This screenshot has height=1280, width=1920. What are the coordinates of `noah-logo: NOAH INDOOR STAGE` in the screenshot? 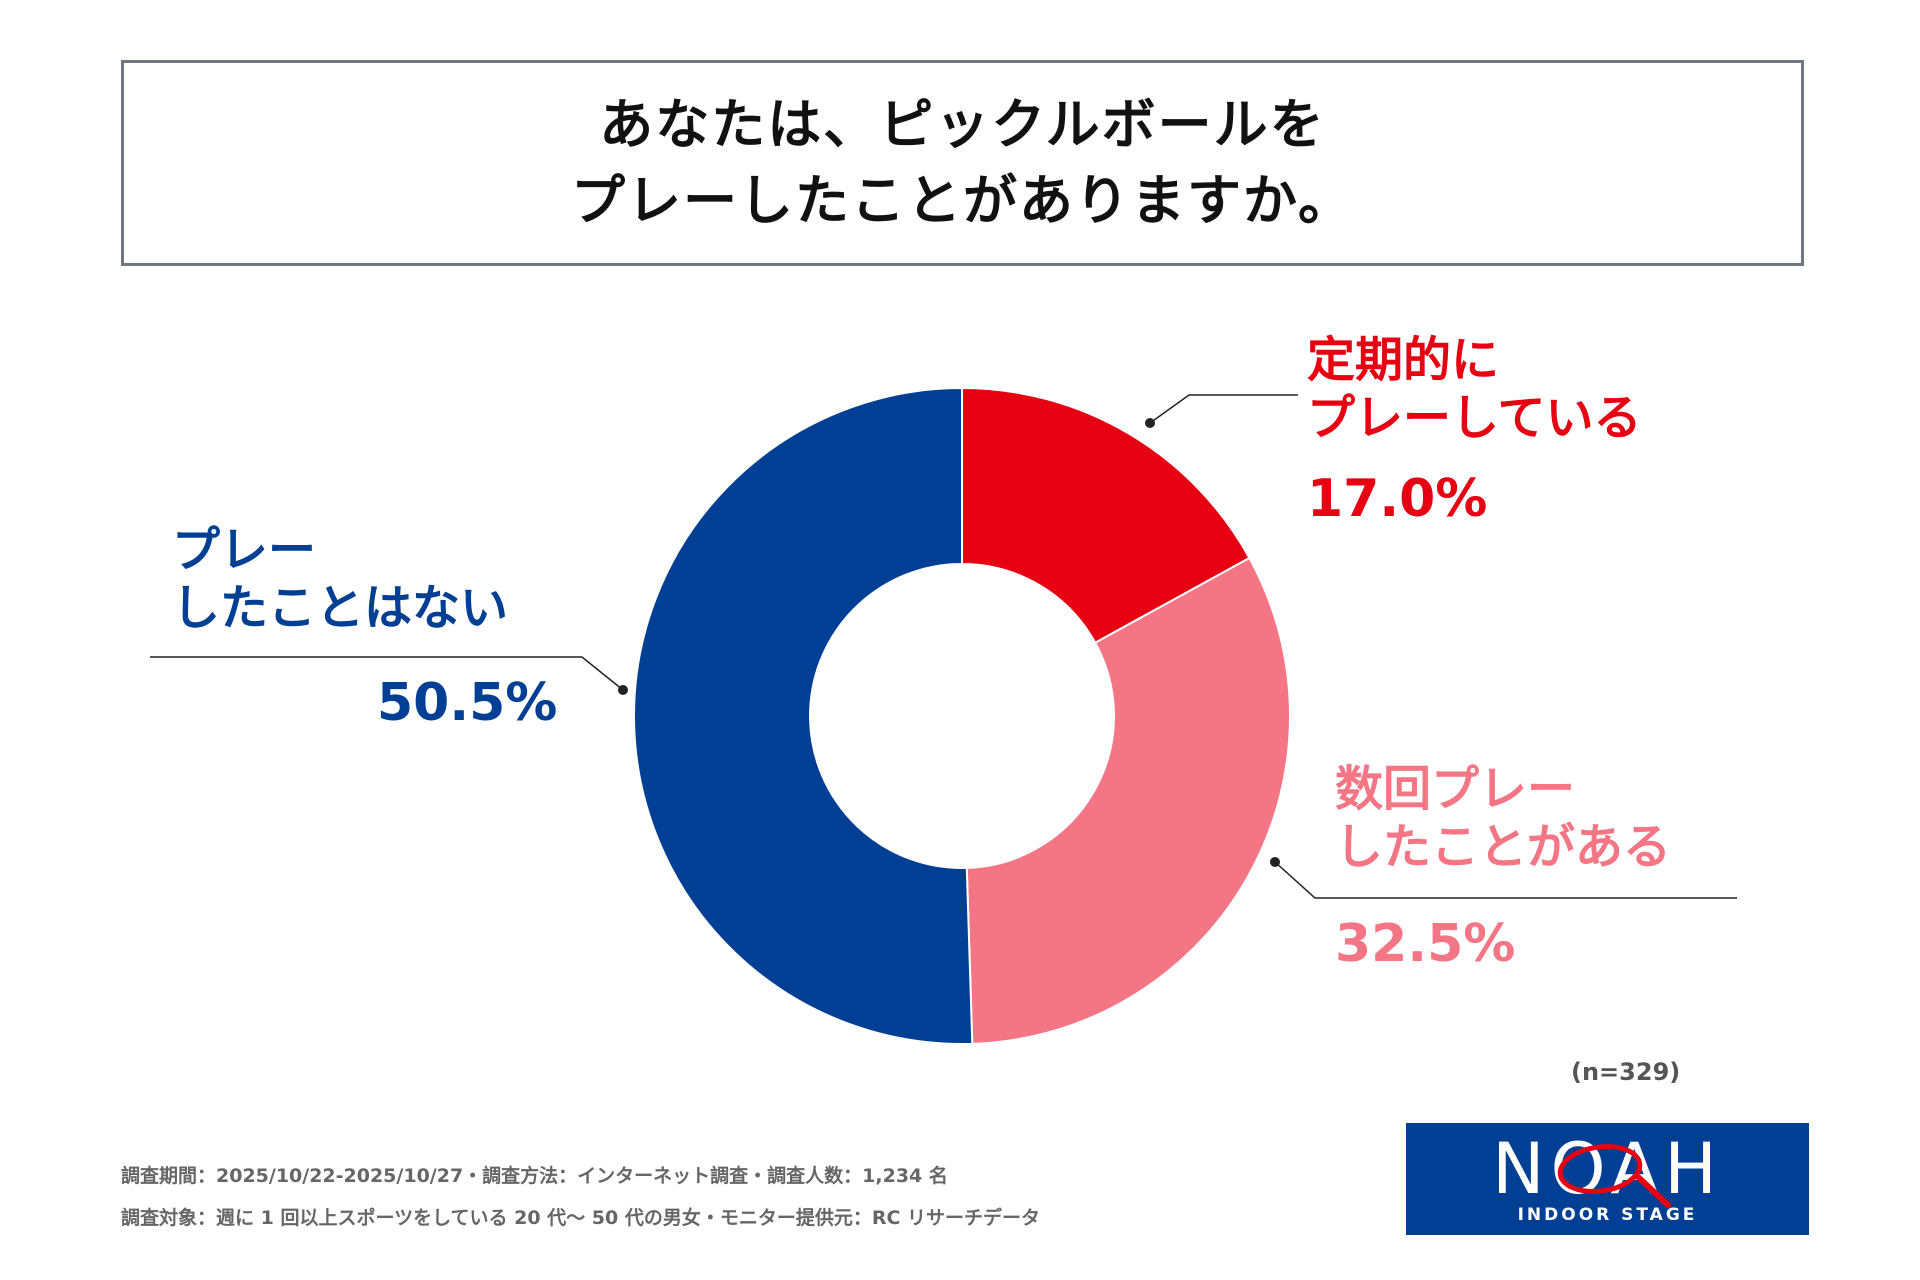 It's located at (1607, 1179).